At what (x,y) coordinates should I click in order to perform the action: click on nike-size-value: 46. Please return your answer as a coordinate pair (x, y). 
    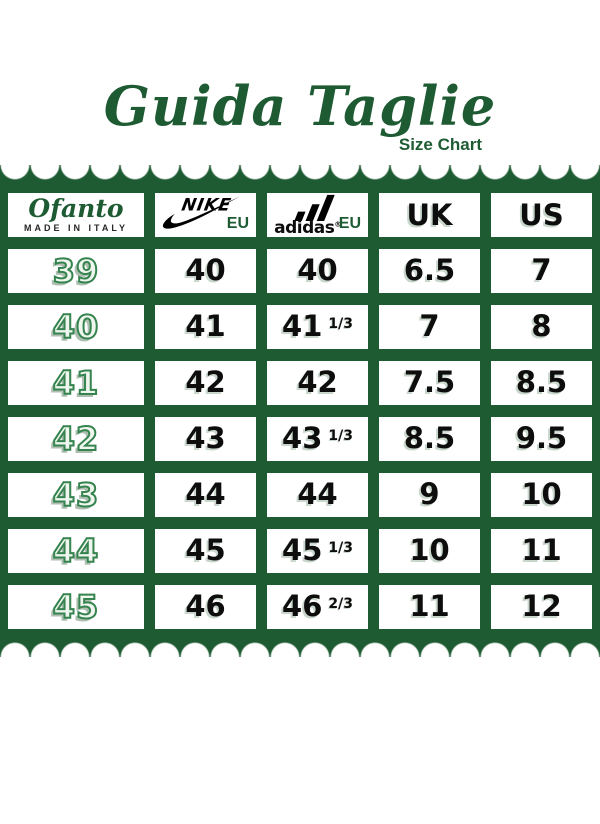
    Looking at the image, I should click on (205, 606).